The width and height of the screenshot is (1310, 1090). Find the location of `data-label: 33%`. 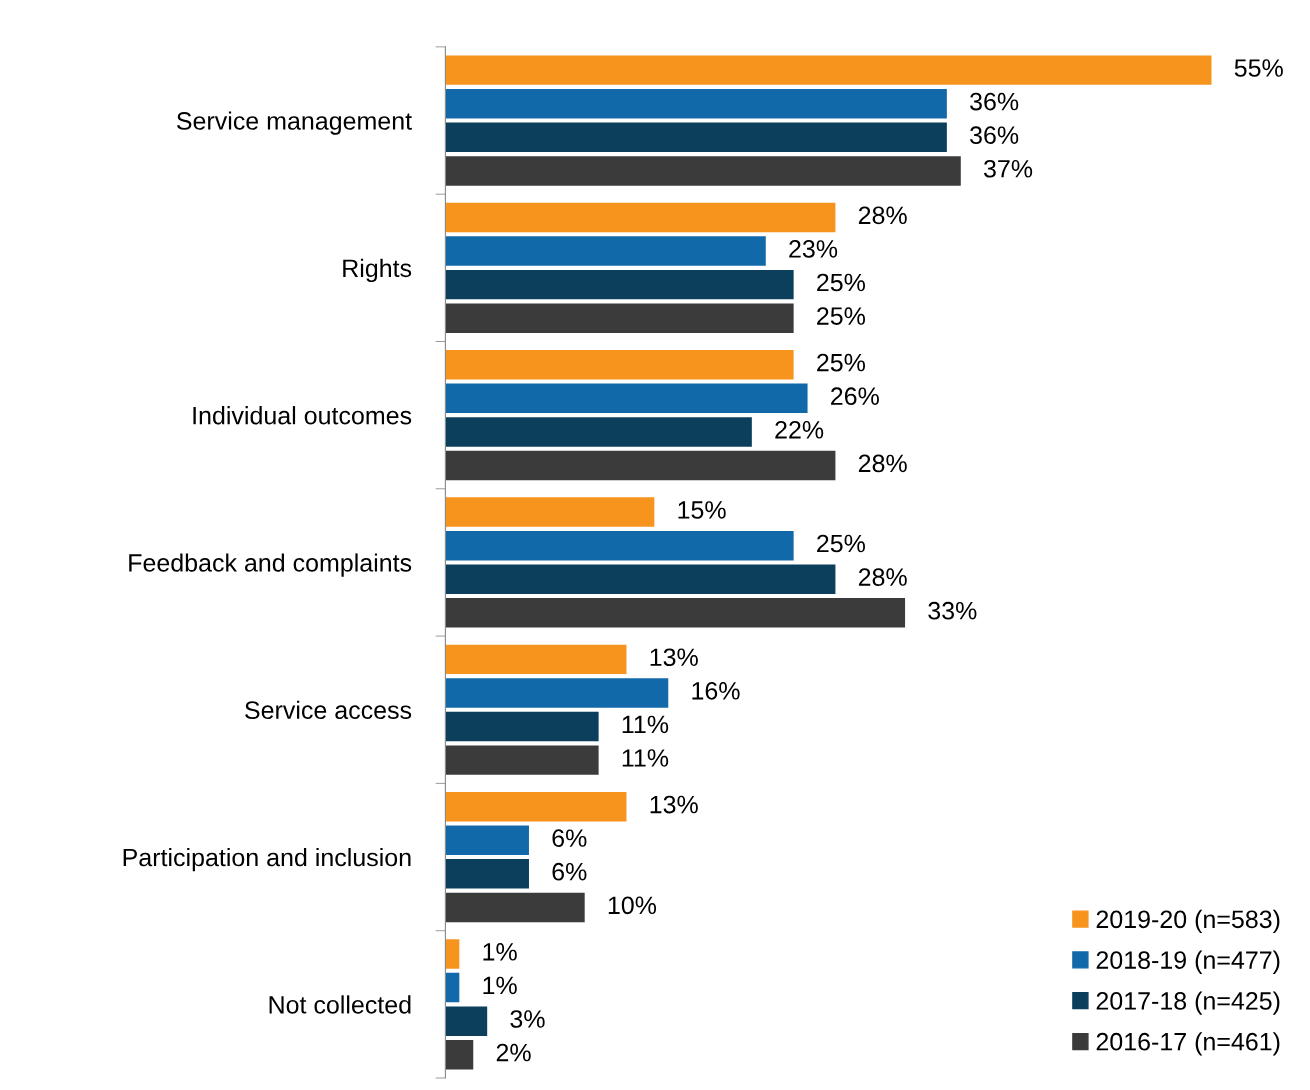

data-label: 33% is located at coordinates (952, 610).